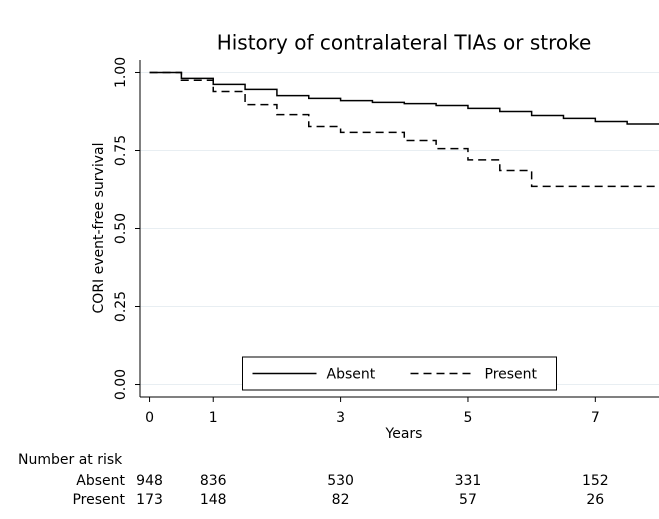  What do you see at coordinates (341, 500) in the screenshot?
I see `risk-value: 82` at bounding box center [341, 500].